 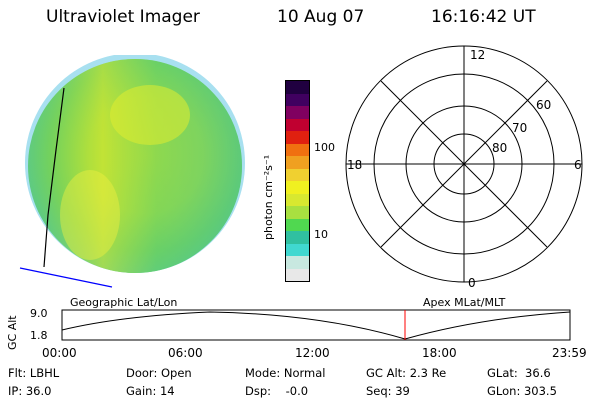 I want to click on info-ip: IP: 36.0, so click(x=30, y=391).